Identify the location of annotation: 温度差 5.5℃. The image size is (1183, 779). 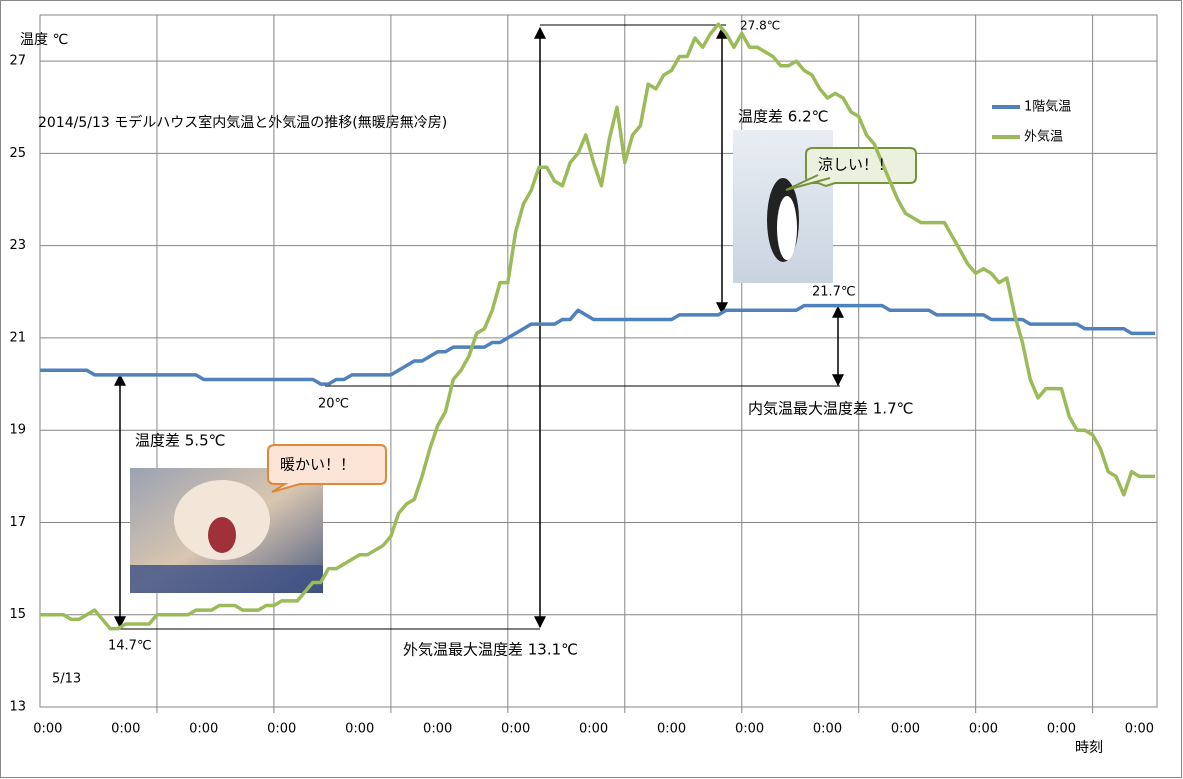
(180, 441).